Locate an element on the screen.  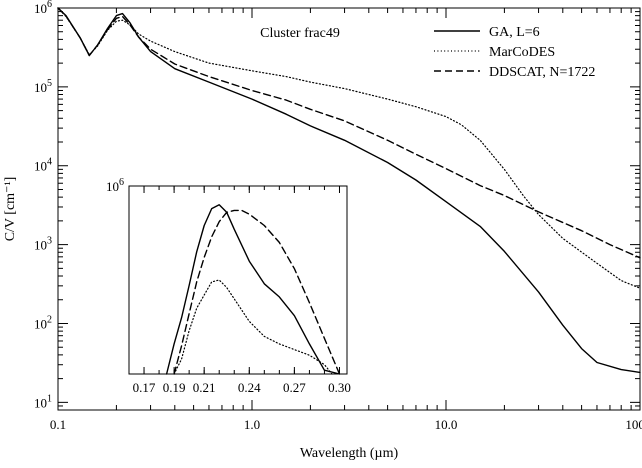
chart-annotation: Cluster frac49 is located at coordinates (300, 33).